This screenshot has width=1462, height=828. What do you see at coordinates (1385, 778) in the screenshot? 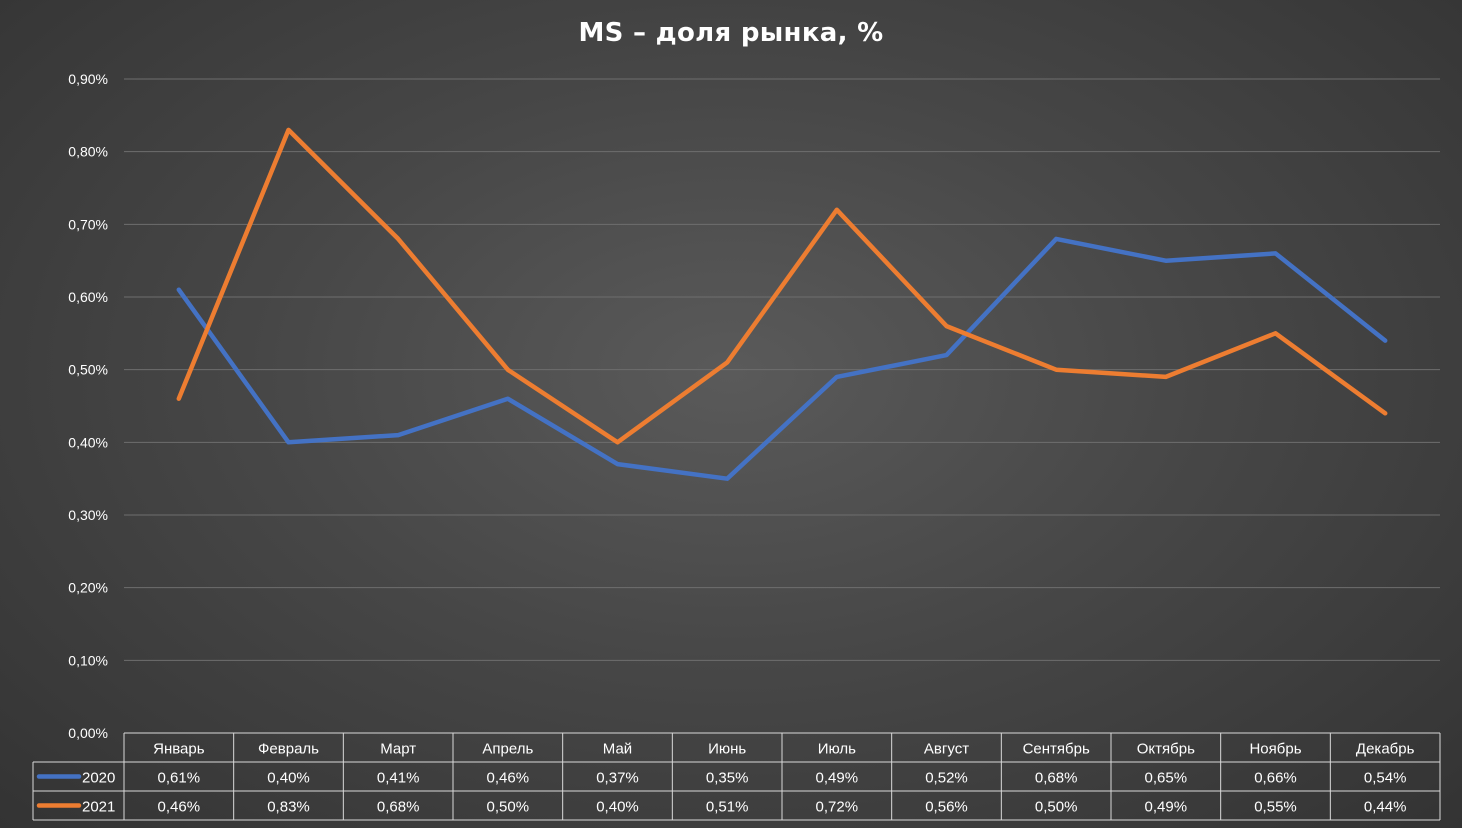
I see `data-label: 0,54%` at bounding box center [1385, 778].